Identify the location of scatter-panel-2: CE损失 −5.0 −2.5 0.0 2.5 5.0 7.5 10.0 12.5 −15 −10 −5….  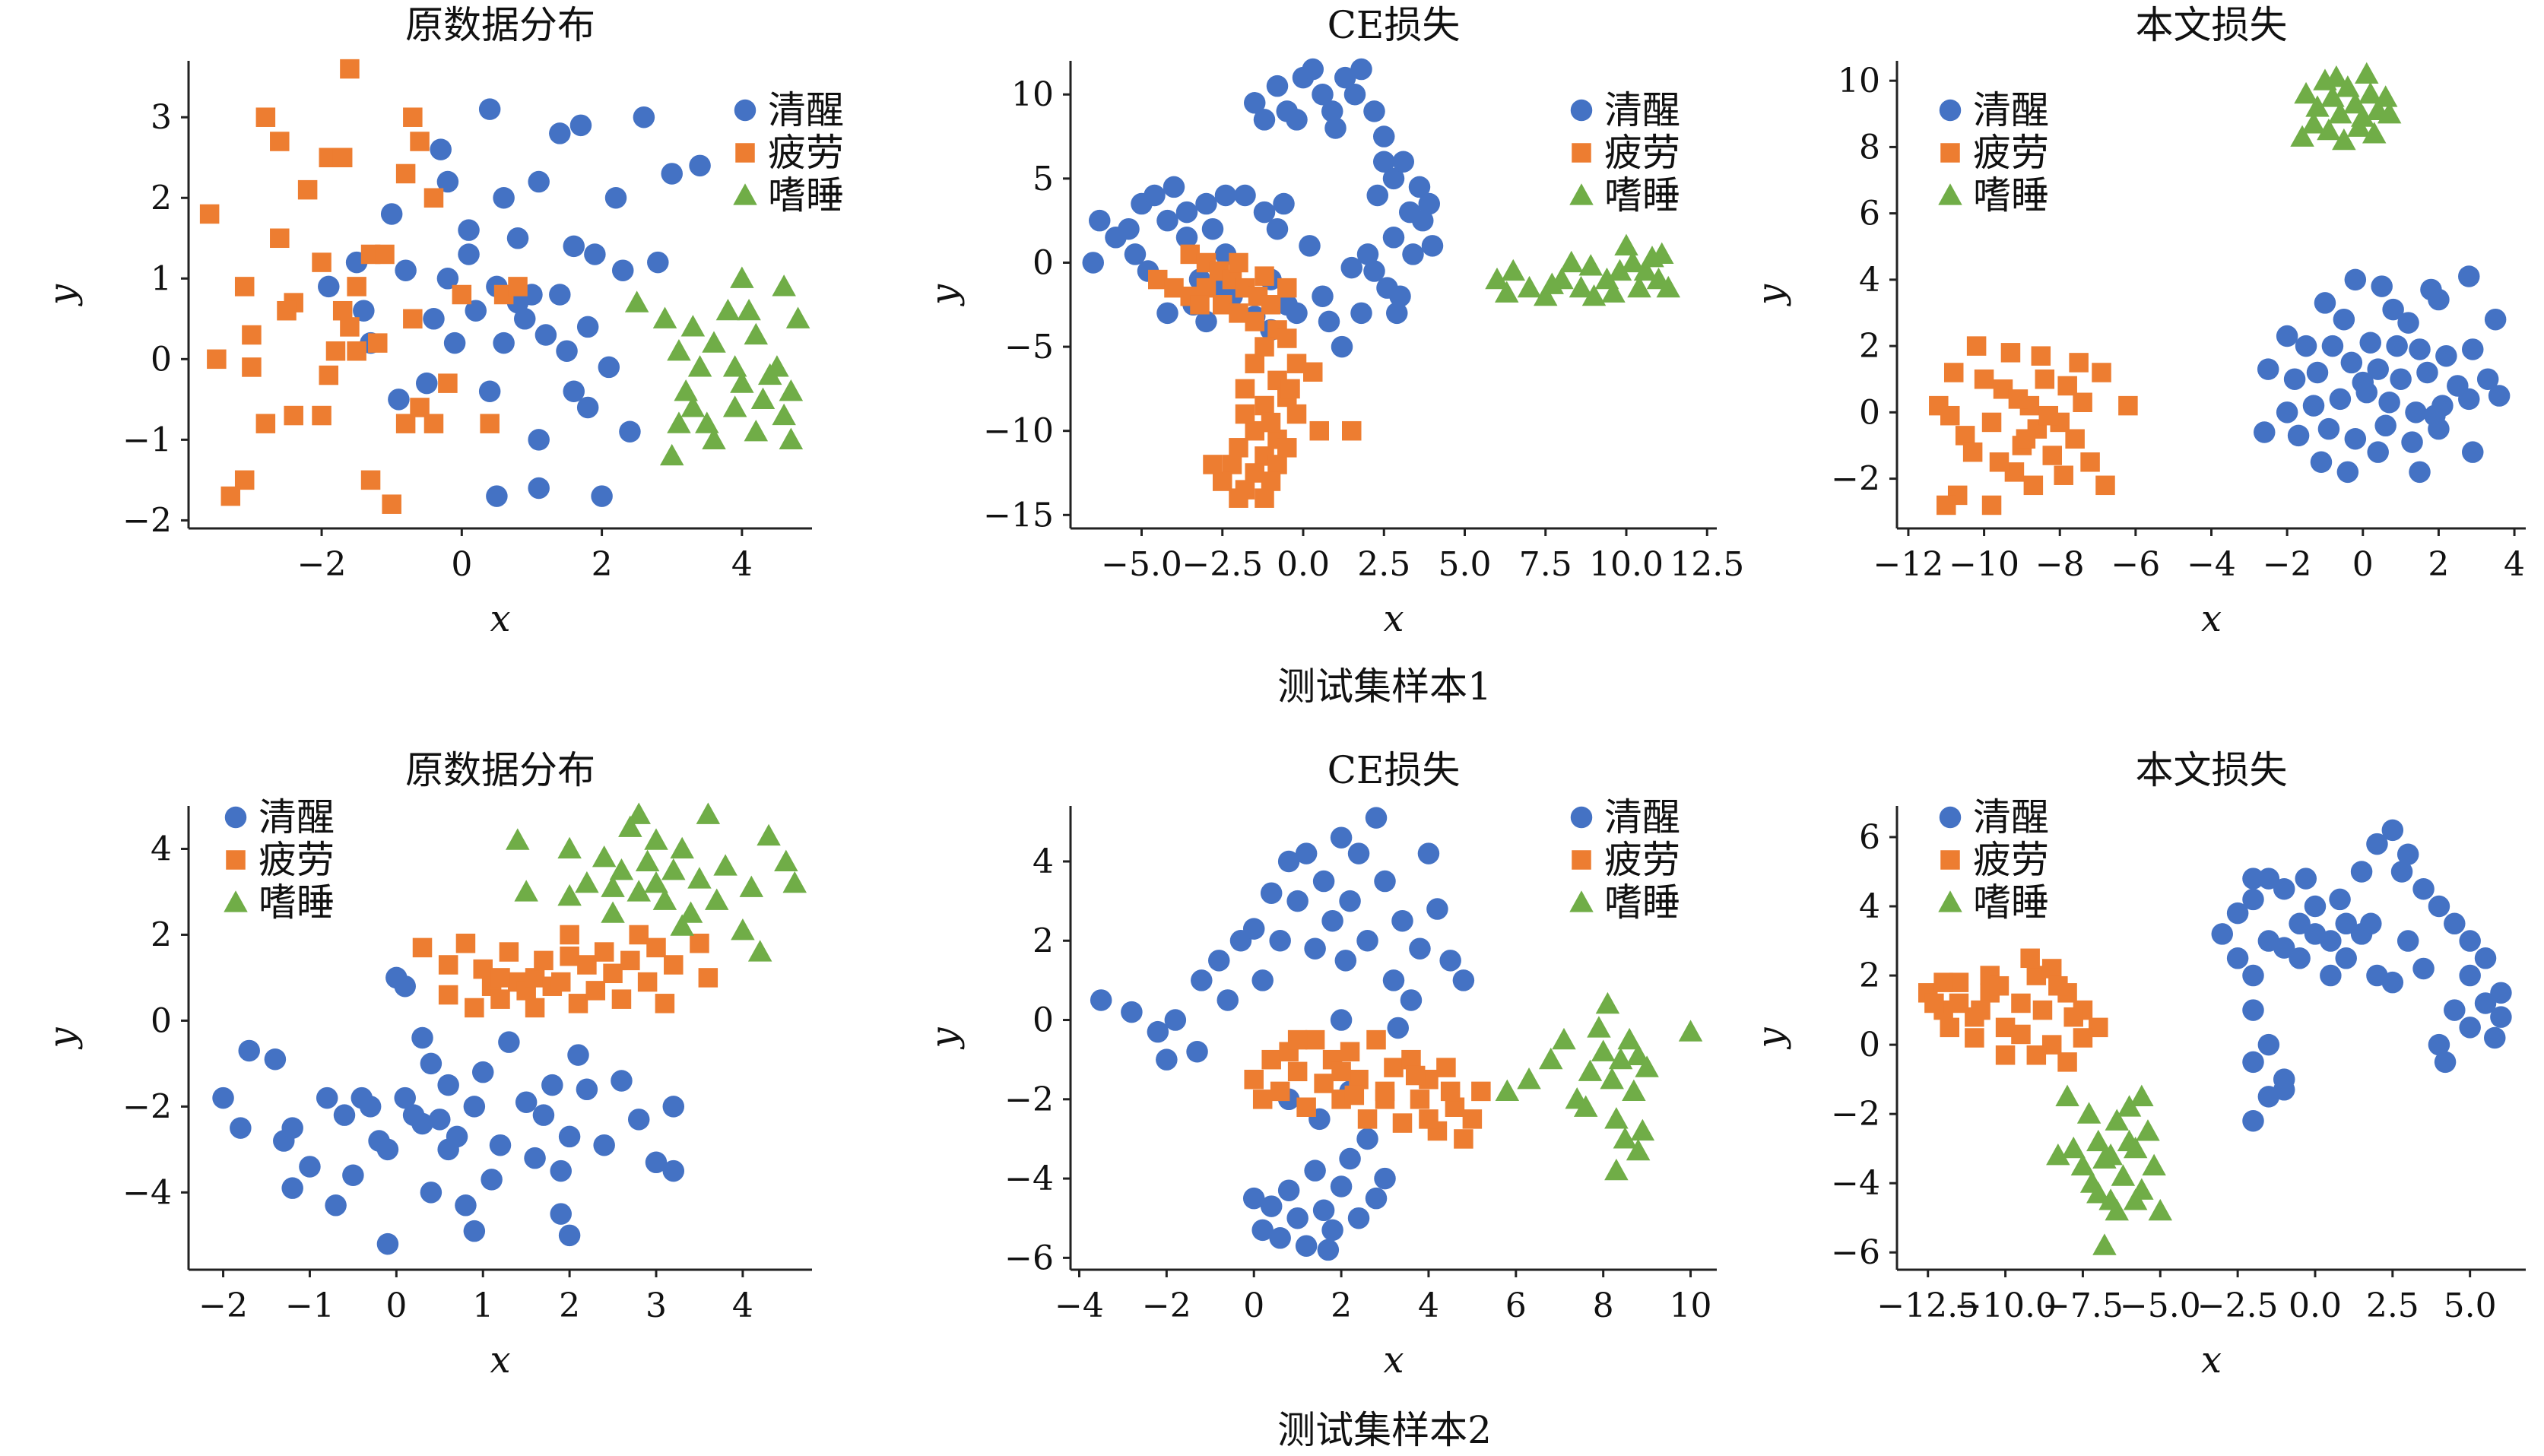
(1333, 321).